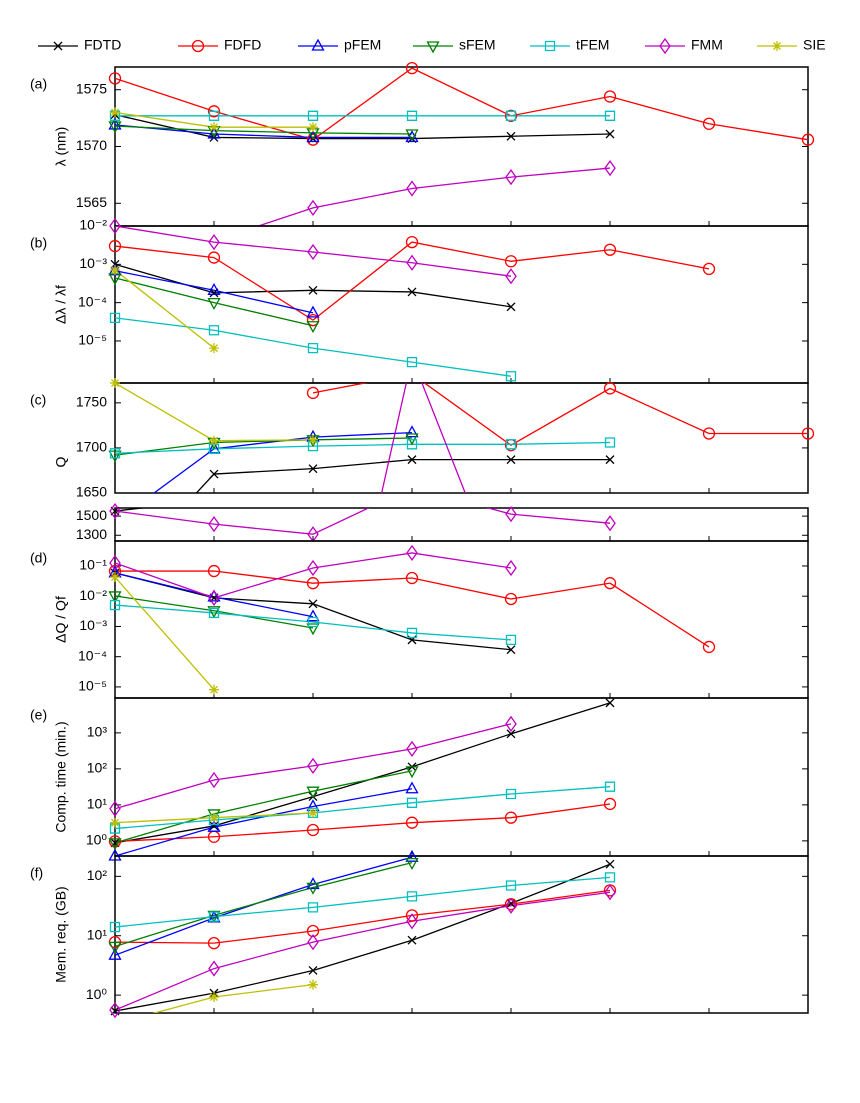 The width and height of the screenshot is (860, 1103). Describe the element at coordinates (38, 558) in the screenshot. I see `panel-label: (d)` at that location.